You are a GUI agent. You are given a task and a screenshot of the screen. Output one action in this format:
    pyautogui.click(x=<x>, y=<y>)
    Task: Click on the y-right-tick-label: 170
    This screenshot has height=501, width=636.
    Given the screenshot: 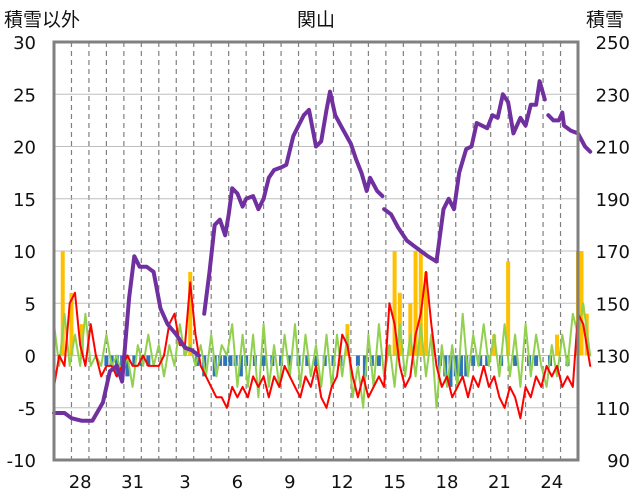 What is the action you would take?
    pyautogui.click(x=613, y=252)
    